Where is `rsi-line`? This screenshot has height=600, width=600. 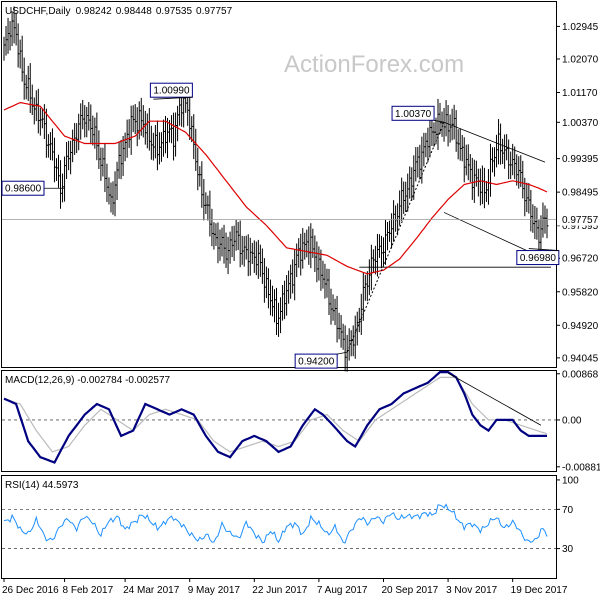 rsi-line is located at coordinates (275, 523).